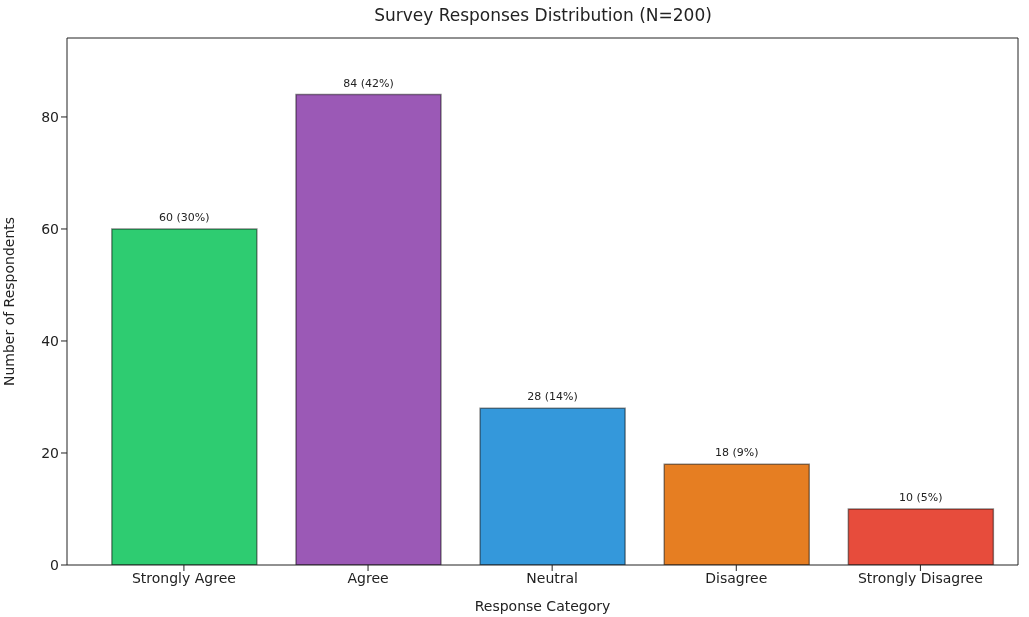  I want to click on chart-title: Survey Responses Distribution (N=200), so click(543, 15).